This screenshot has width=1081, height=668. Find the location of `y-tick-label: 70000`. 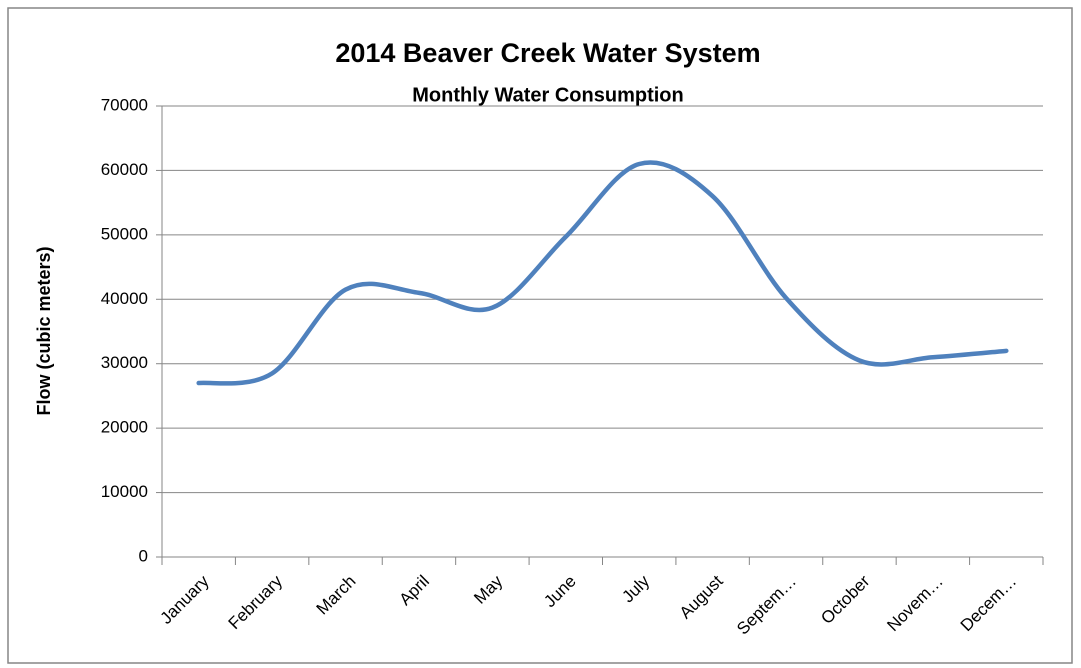

y-tick-label: 70000 is located at coordinates (124, 104).